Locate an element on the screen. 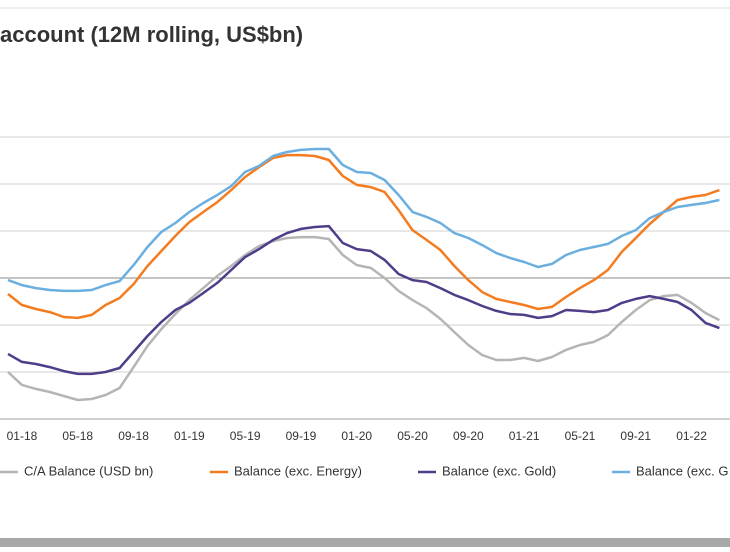  legend-label: C/A Balance (USD bn) is located at coordinates (88, 470).